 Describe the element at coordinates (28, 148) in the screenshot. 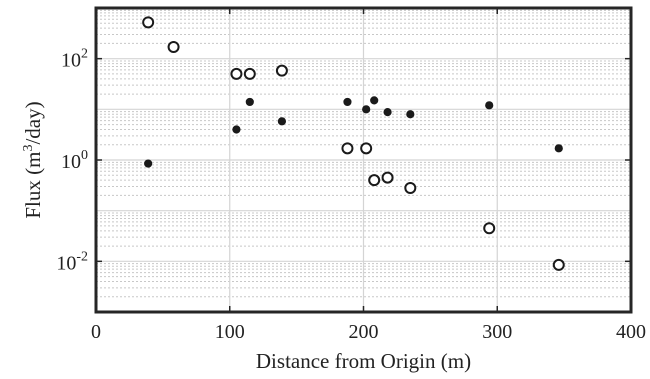

I see `y-axis-label-sup: 3` at that location.